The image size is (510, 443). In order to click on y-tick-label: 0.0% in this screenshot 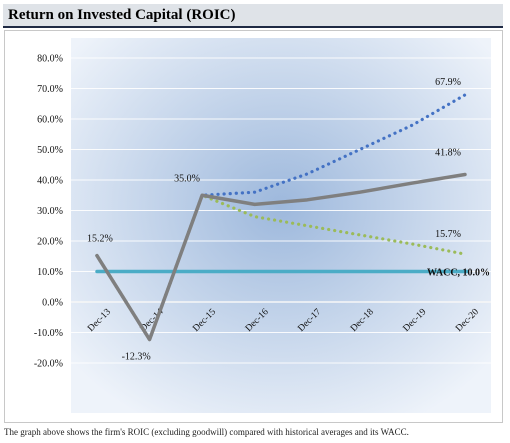, I will do `click(52, 303)`.